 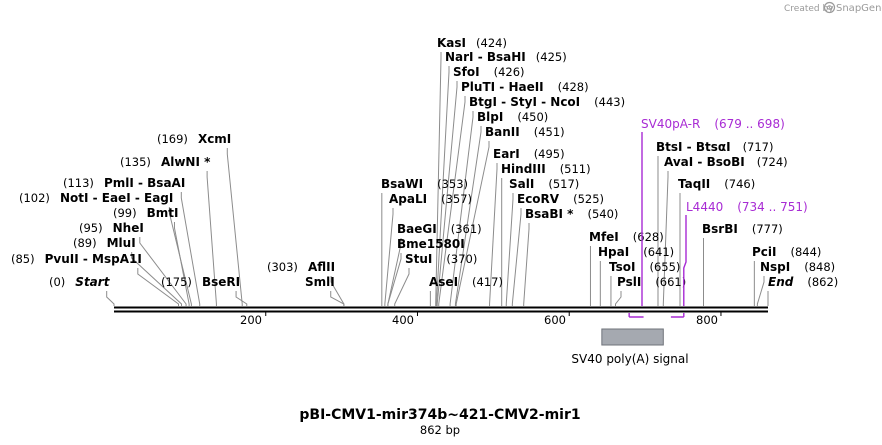 What do you see at coordinates (544, 184) in the screenshot?
I see `site-label-sali: SalI (517)` at bounding box center [544, 184].